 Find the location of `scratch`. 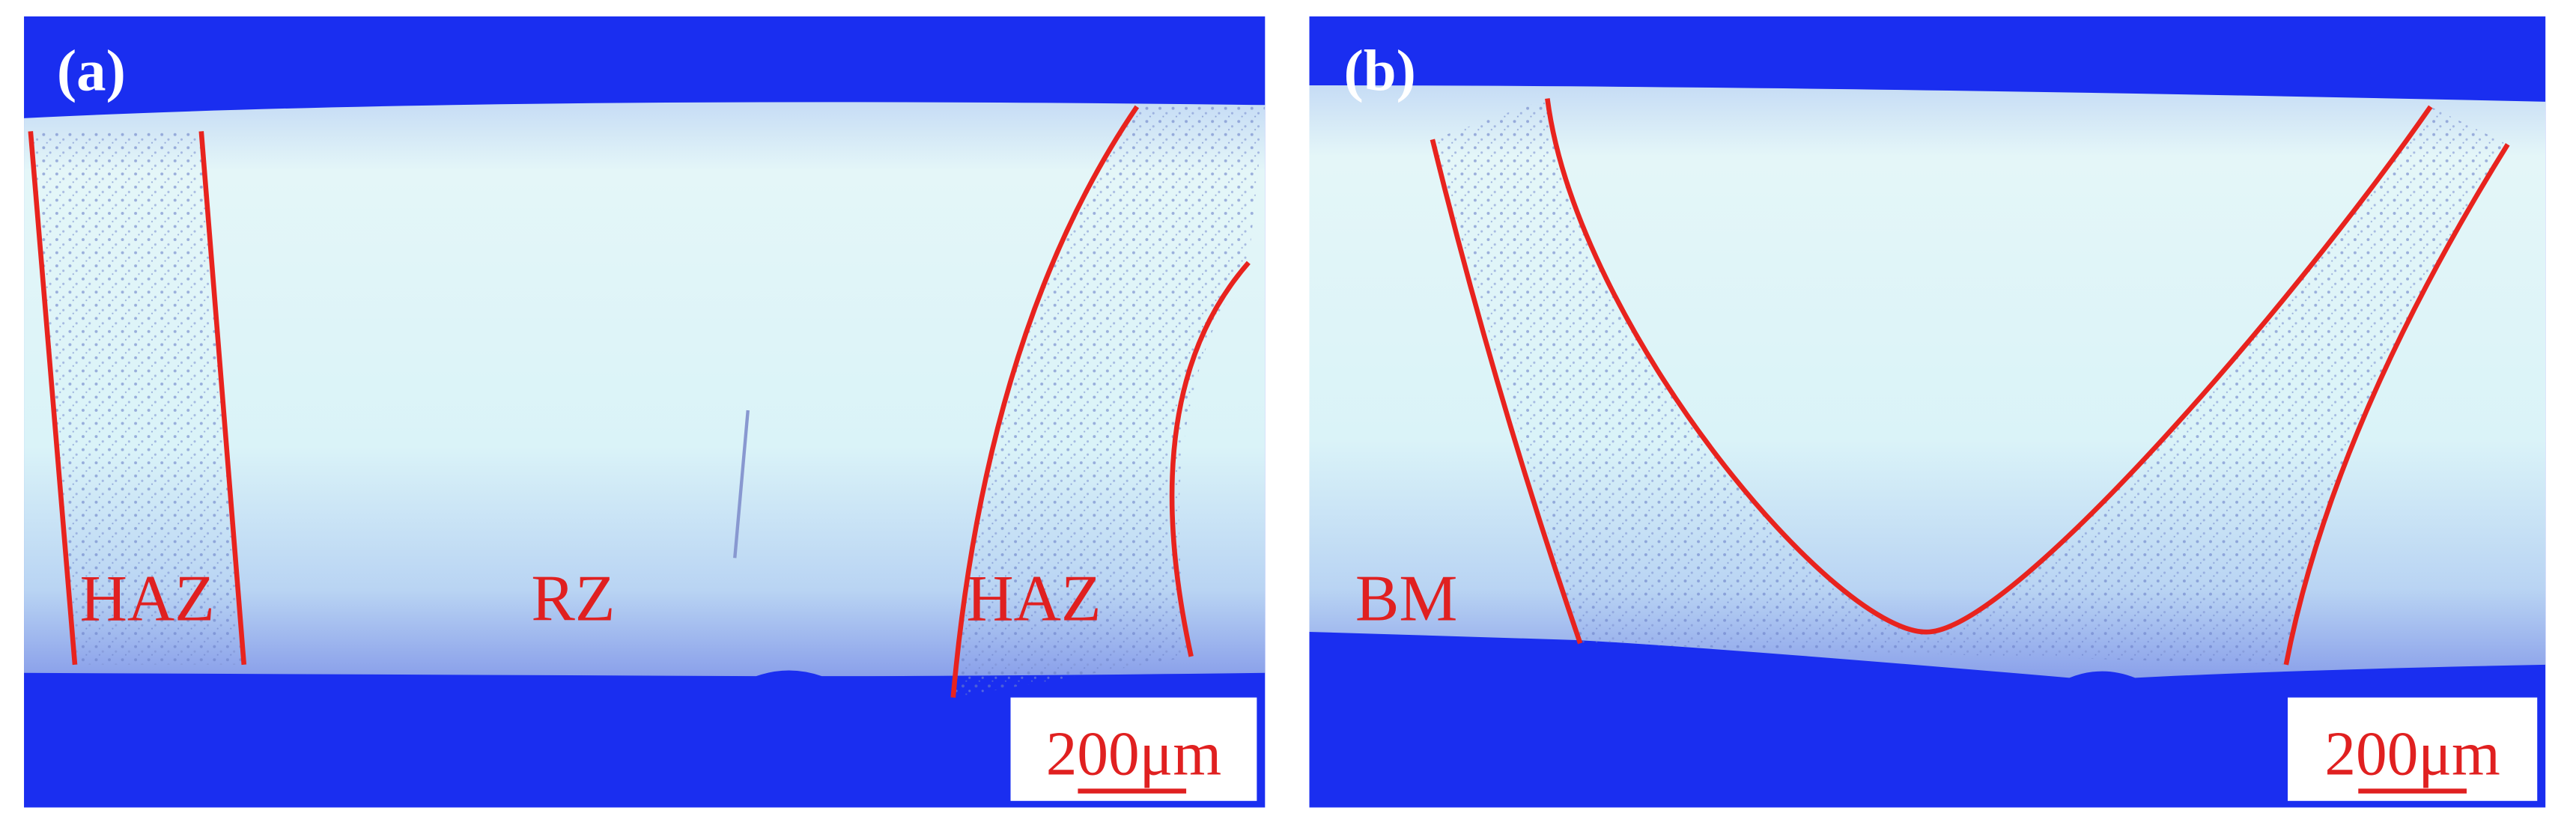

scratch is located at coordinates (741, 484).